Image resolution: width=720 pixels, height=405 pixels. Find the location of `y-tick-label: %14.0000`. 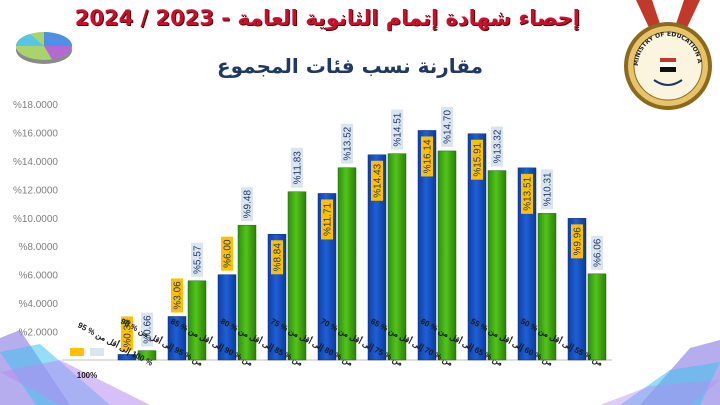

y-tick-label: %14.0000 is located at coordinates (35, 162).